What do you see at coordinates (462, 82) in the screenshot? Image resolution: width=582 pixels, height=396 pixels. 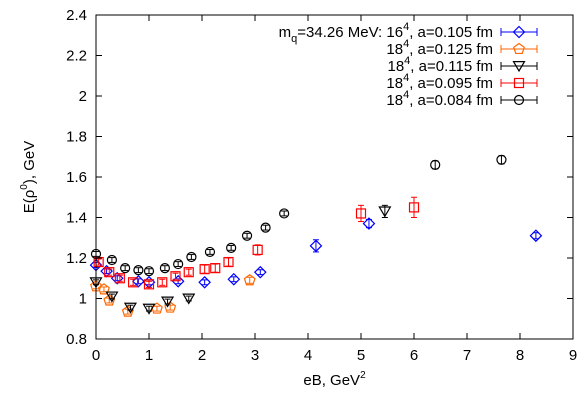 I see `legend-entry: 184, a=0.095 fm` at bounding box center [462, 82].